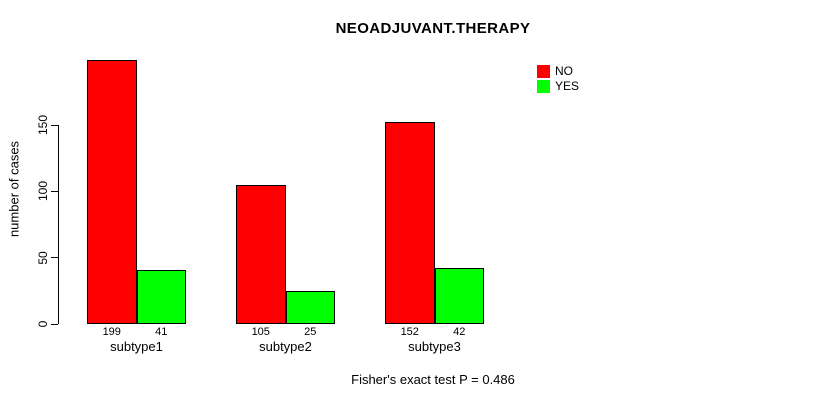  I want to click on legend-entry-yes: YES, so click(558, 86).